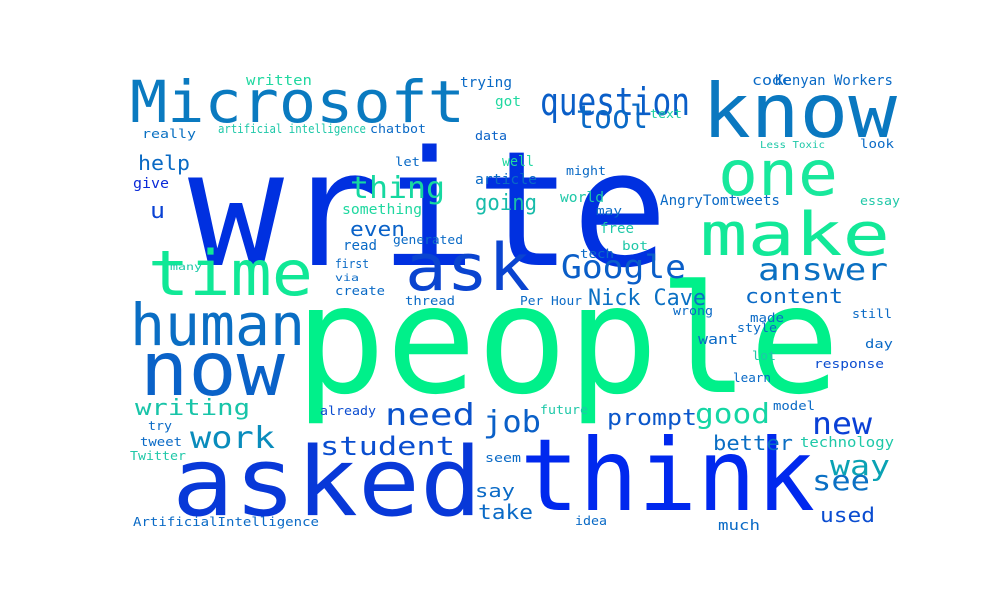 The image size is (1000, 600). I want to click on word-free: free, so click(617, 229).